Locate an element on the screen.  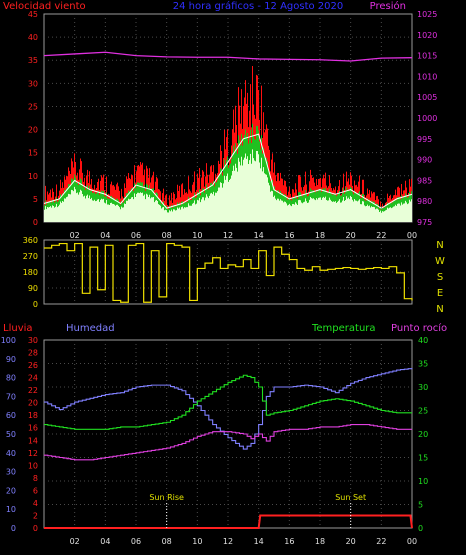
pressure-tick-label: 1025 is located at coordinates (427, 14).